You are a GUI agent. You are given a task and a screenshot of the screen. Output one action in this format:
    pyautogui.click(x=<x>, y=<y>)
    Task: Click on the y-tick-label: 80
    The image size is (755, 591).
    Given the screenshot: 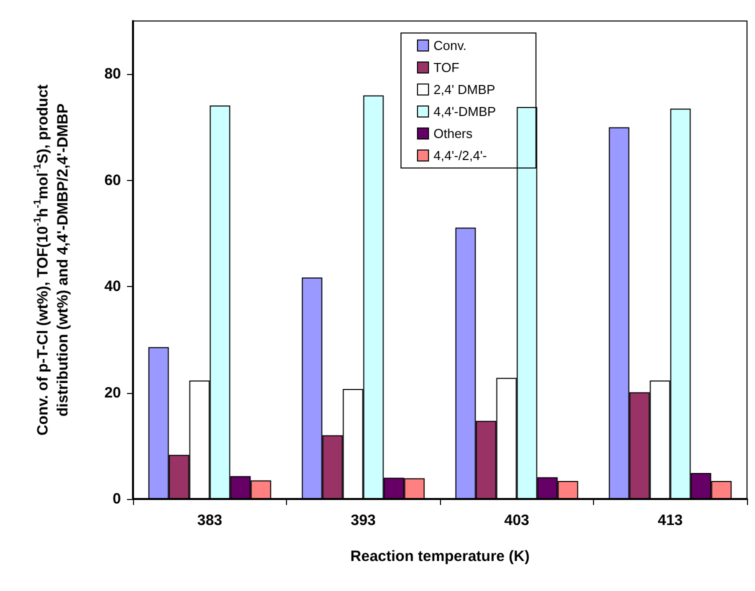 What is the action you would take?
    pyautogui.click(x=112, y=74)
    